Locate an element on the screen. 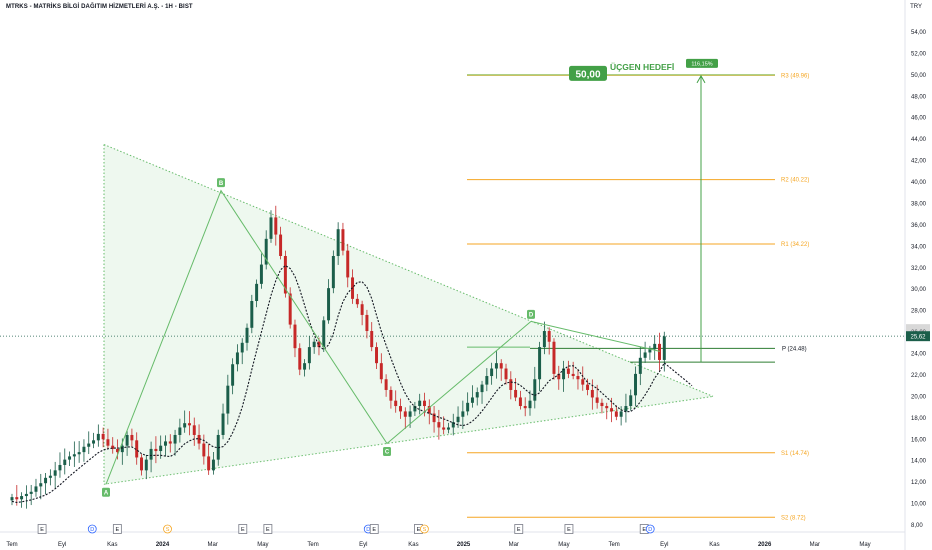  pattern-point-label: B is located at coordinates (221, 184).